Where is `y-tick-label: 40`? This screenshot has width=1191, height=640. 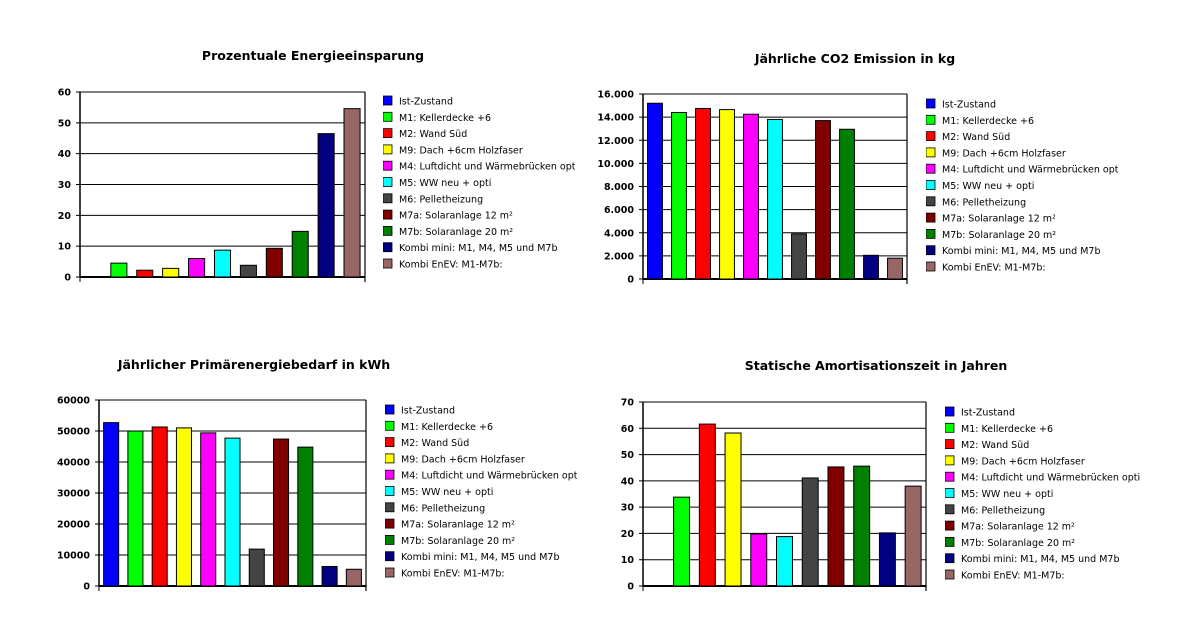 y-tick-label: 40 is located at coordinates (65, 154).